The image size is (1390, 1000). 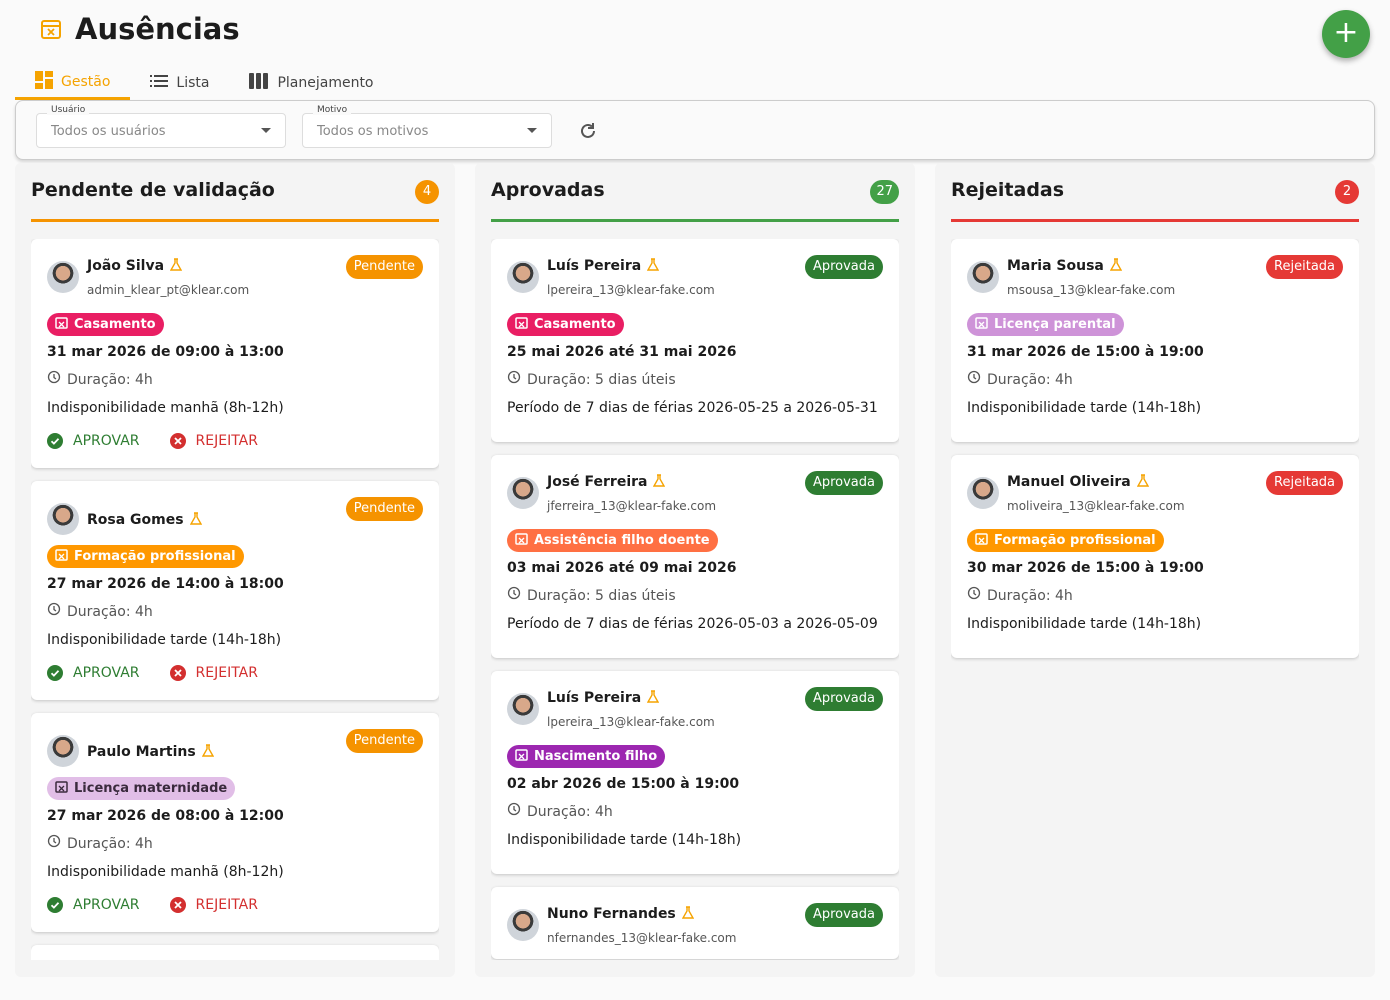 What do you see at coordinates (588, 131) in the screenshot?
I see `refresh-button` at bounding box center [588, 131].